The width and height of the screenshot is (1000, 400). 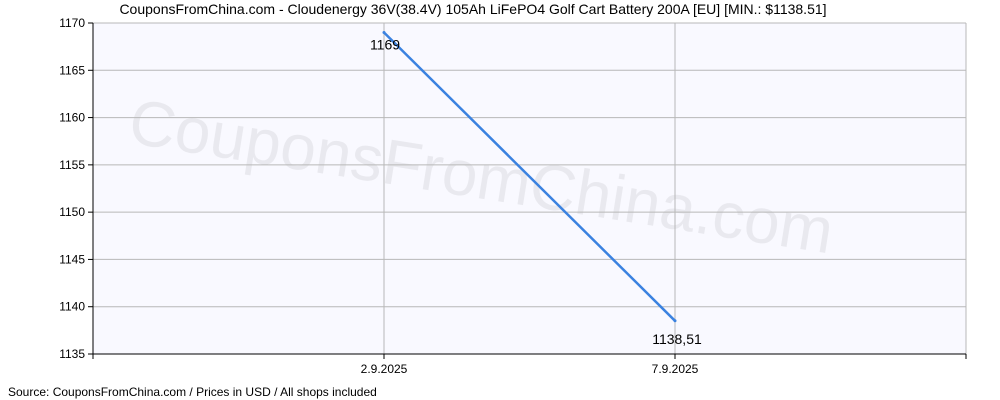 What do you see at coordinates (675, 369) in the screenshot?
I see `x-tick-label: 7.9.2025` at bounding box center [675, 369].